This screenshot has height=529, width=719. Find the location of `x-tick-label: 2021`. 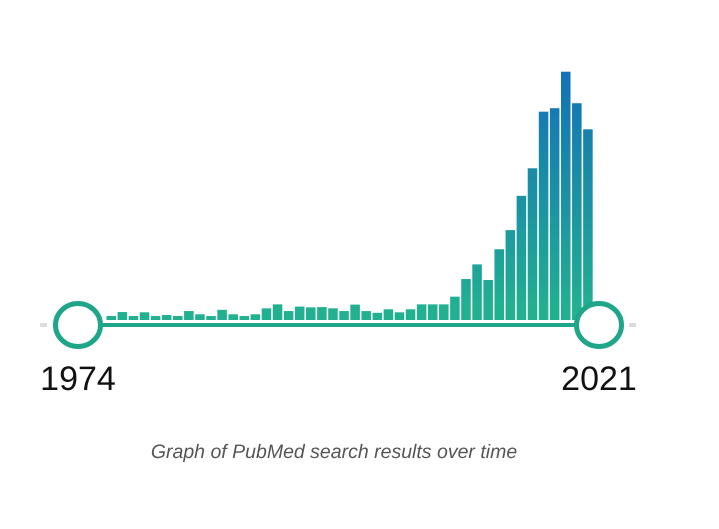

x-tick-label: 2021 is located at coordinates (599, 379).